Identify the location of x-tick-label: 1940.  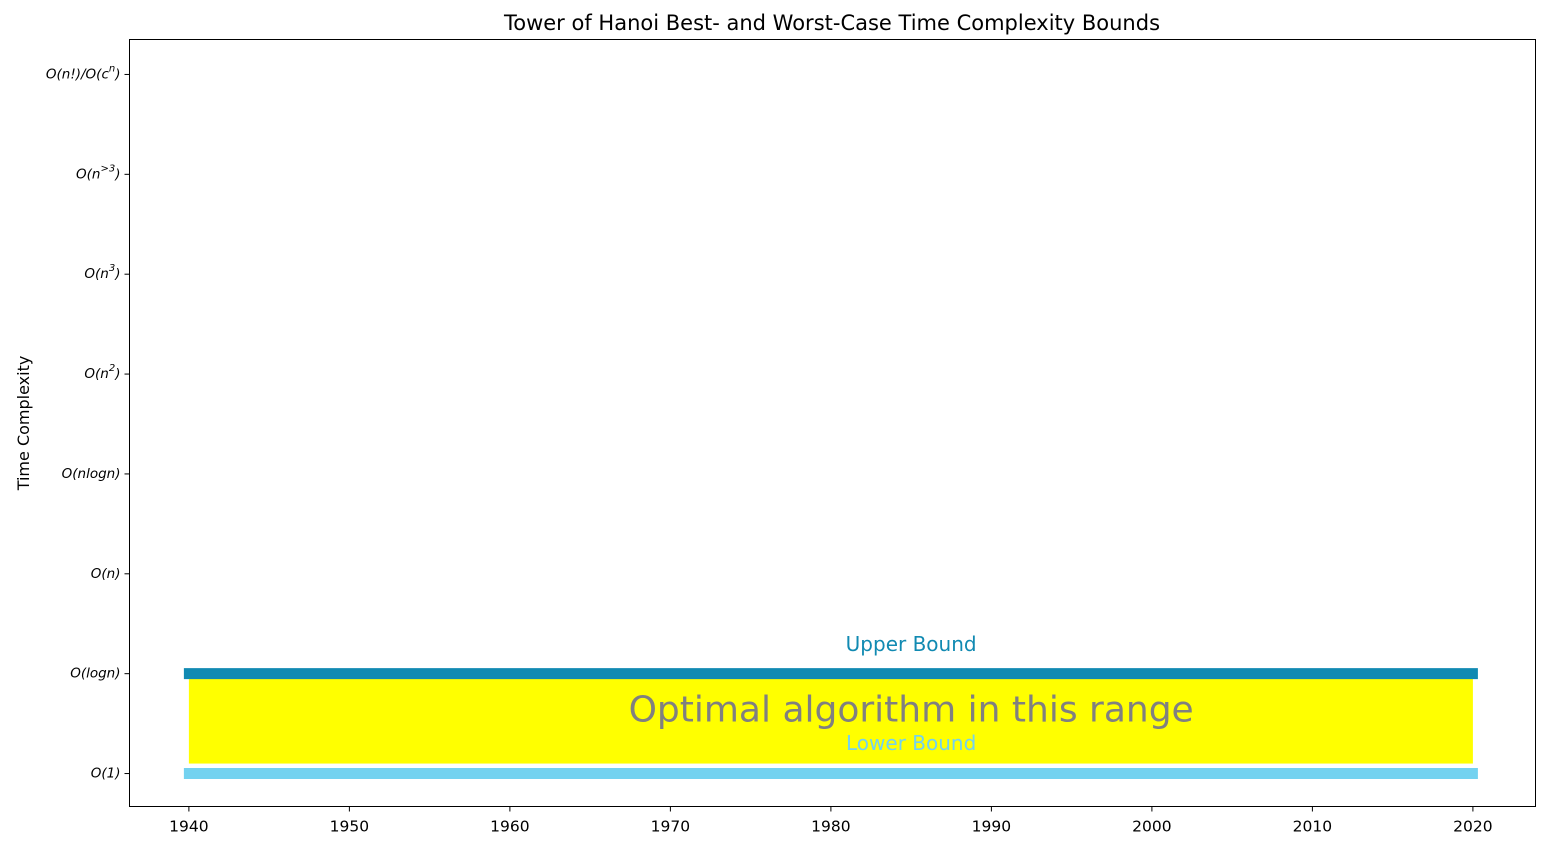
(188, 827).